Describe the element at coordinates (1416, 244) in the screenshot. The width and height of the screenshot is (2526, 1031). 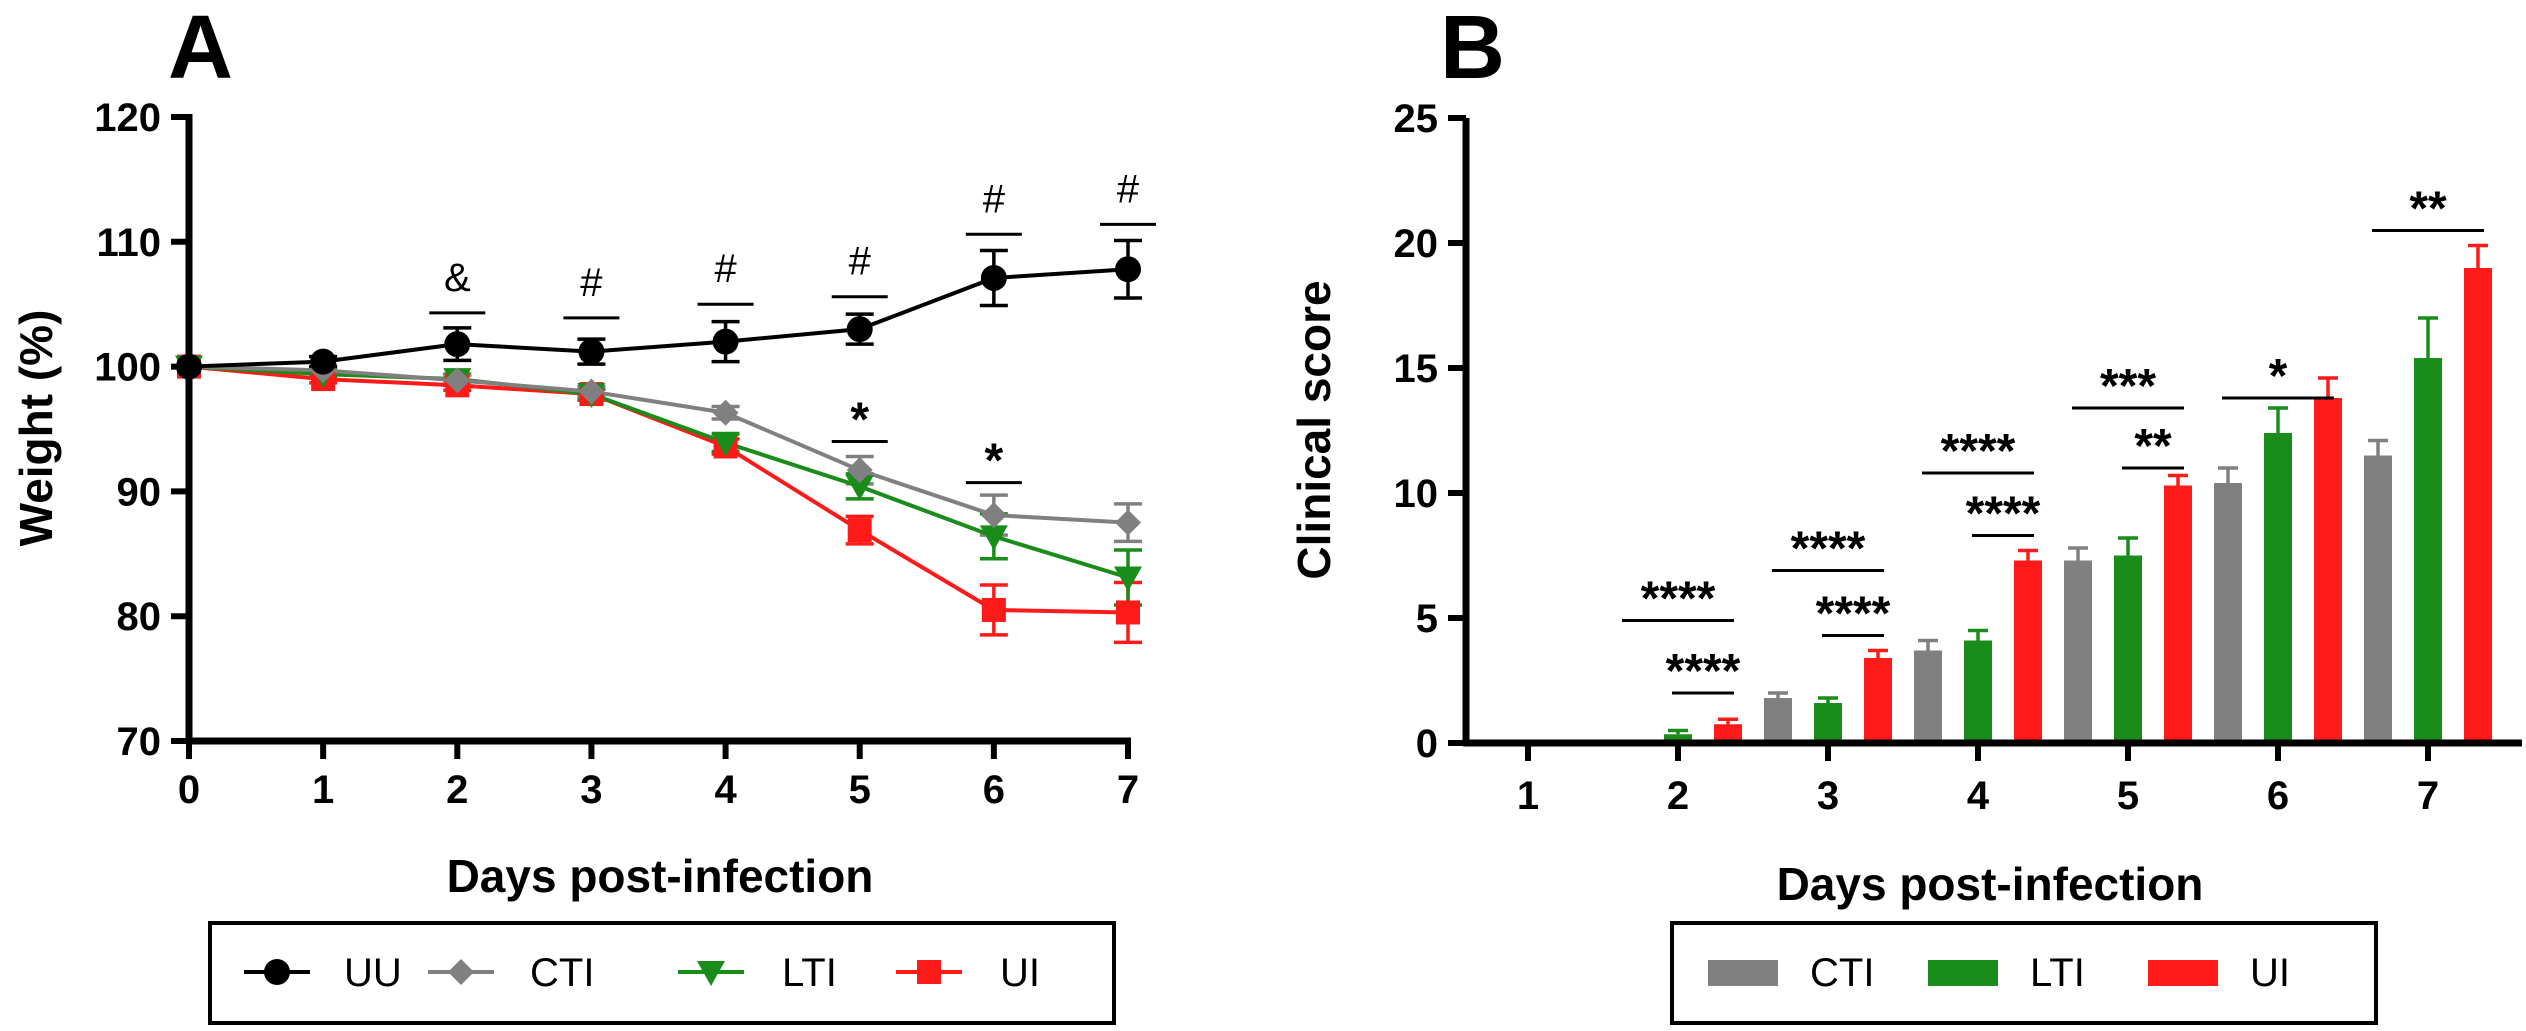
I see `panel-b-y-tick-label: 20` at that location.